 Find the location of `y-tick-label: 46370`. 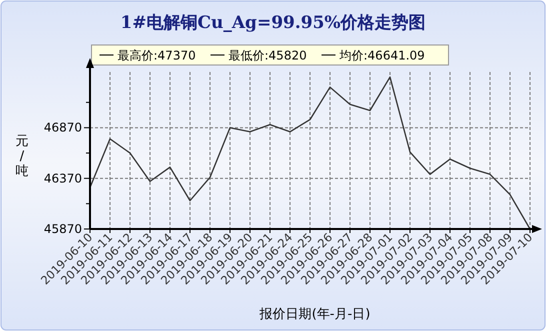

y-tick-label: 46370 is located at coordinates (63, 178).